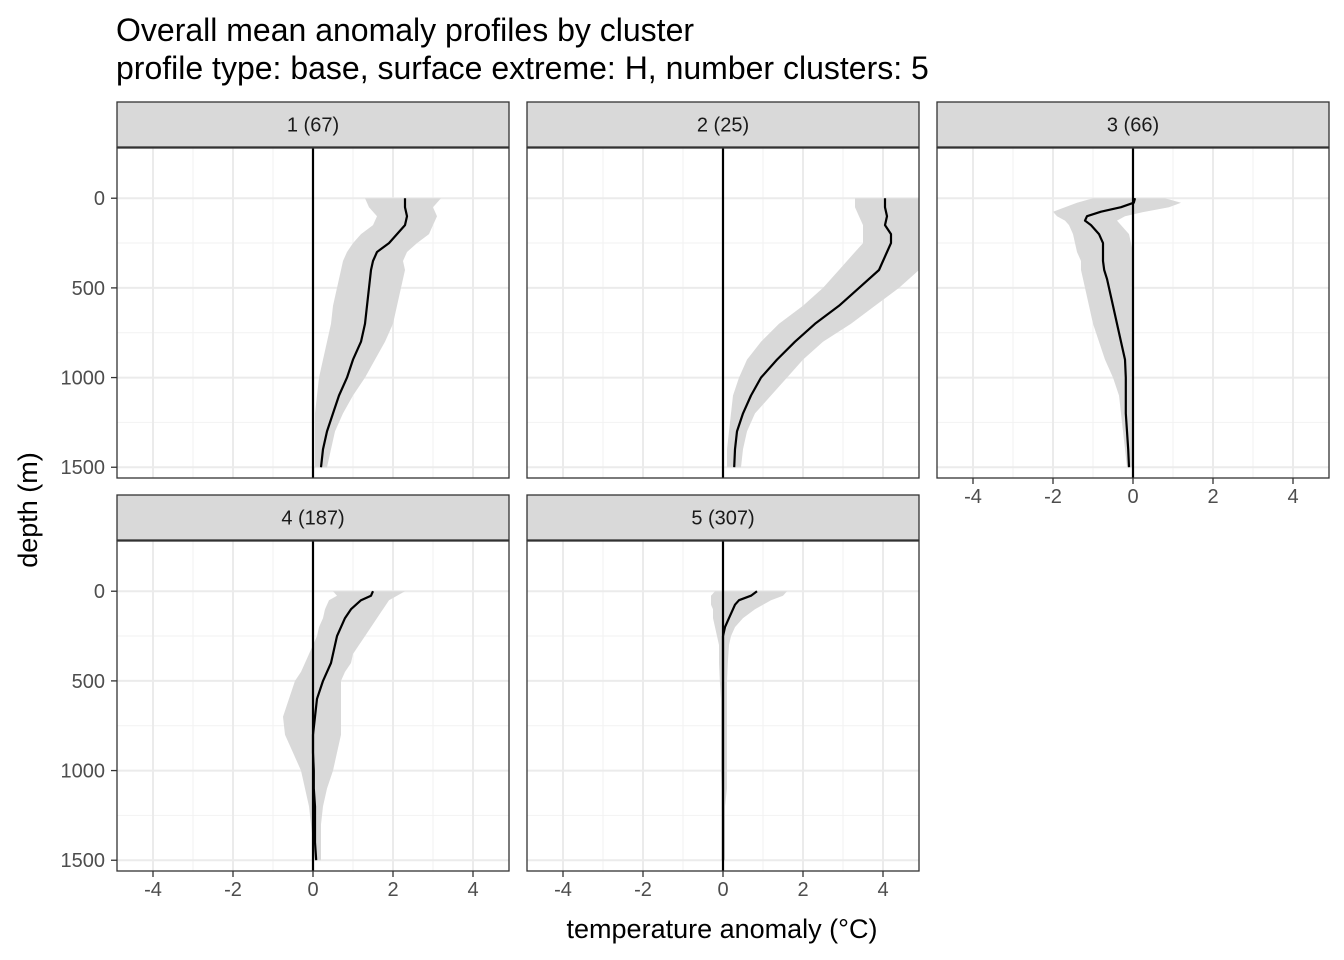 The height and width of the screenshot is (960, 1344). I want to click on panel-4: 4 (187) 0 500 1000 1500 -4 -2 0 2 4, so click(285, 697).